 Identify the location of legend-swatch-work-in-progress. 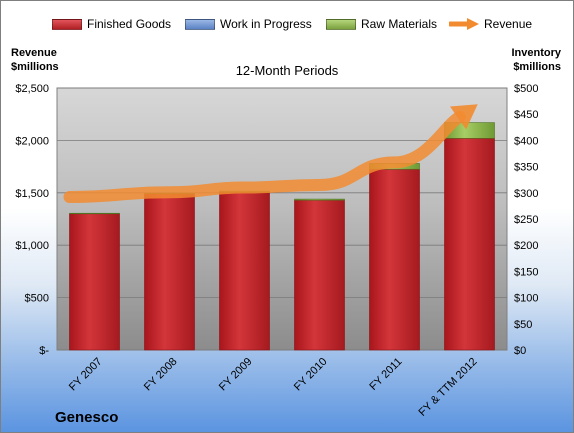
(200, 24).